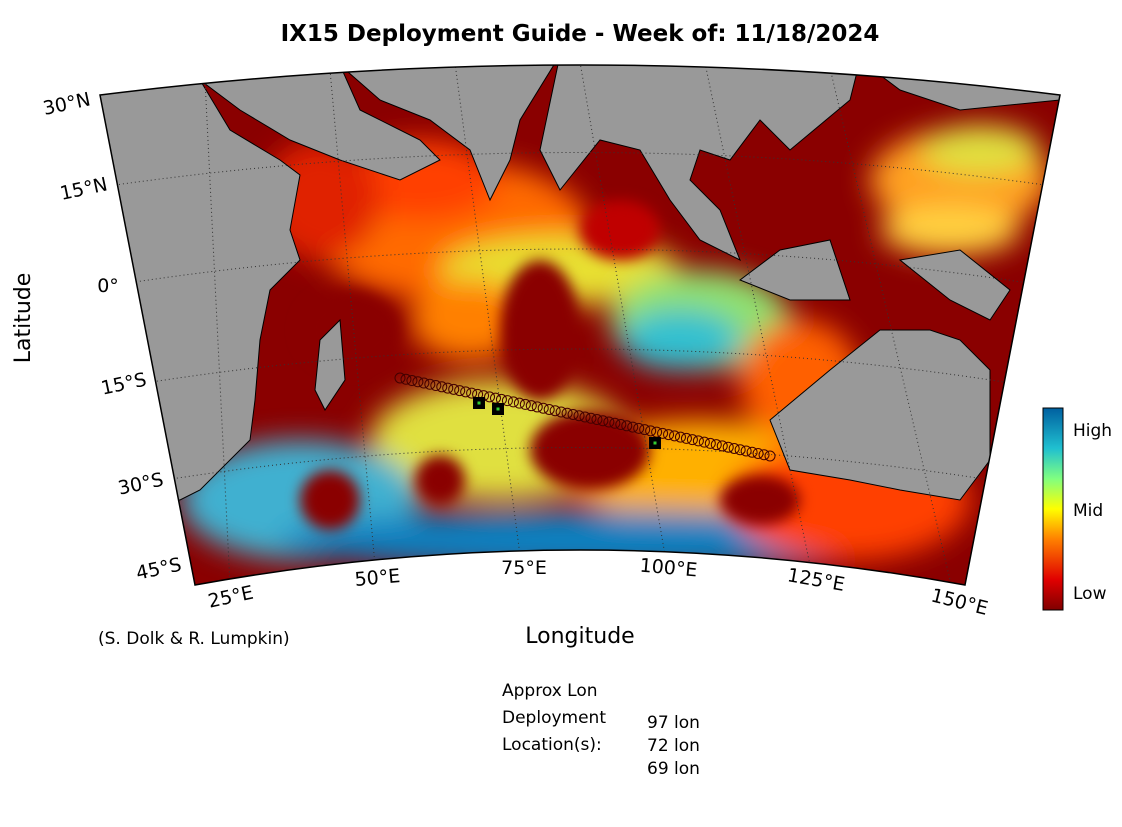 This screenshot has height=827, width=1122. Describe the element at coordinates (673, 746) in the screenshot. I see `deployment-location: 72 lon` at that location.